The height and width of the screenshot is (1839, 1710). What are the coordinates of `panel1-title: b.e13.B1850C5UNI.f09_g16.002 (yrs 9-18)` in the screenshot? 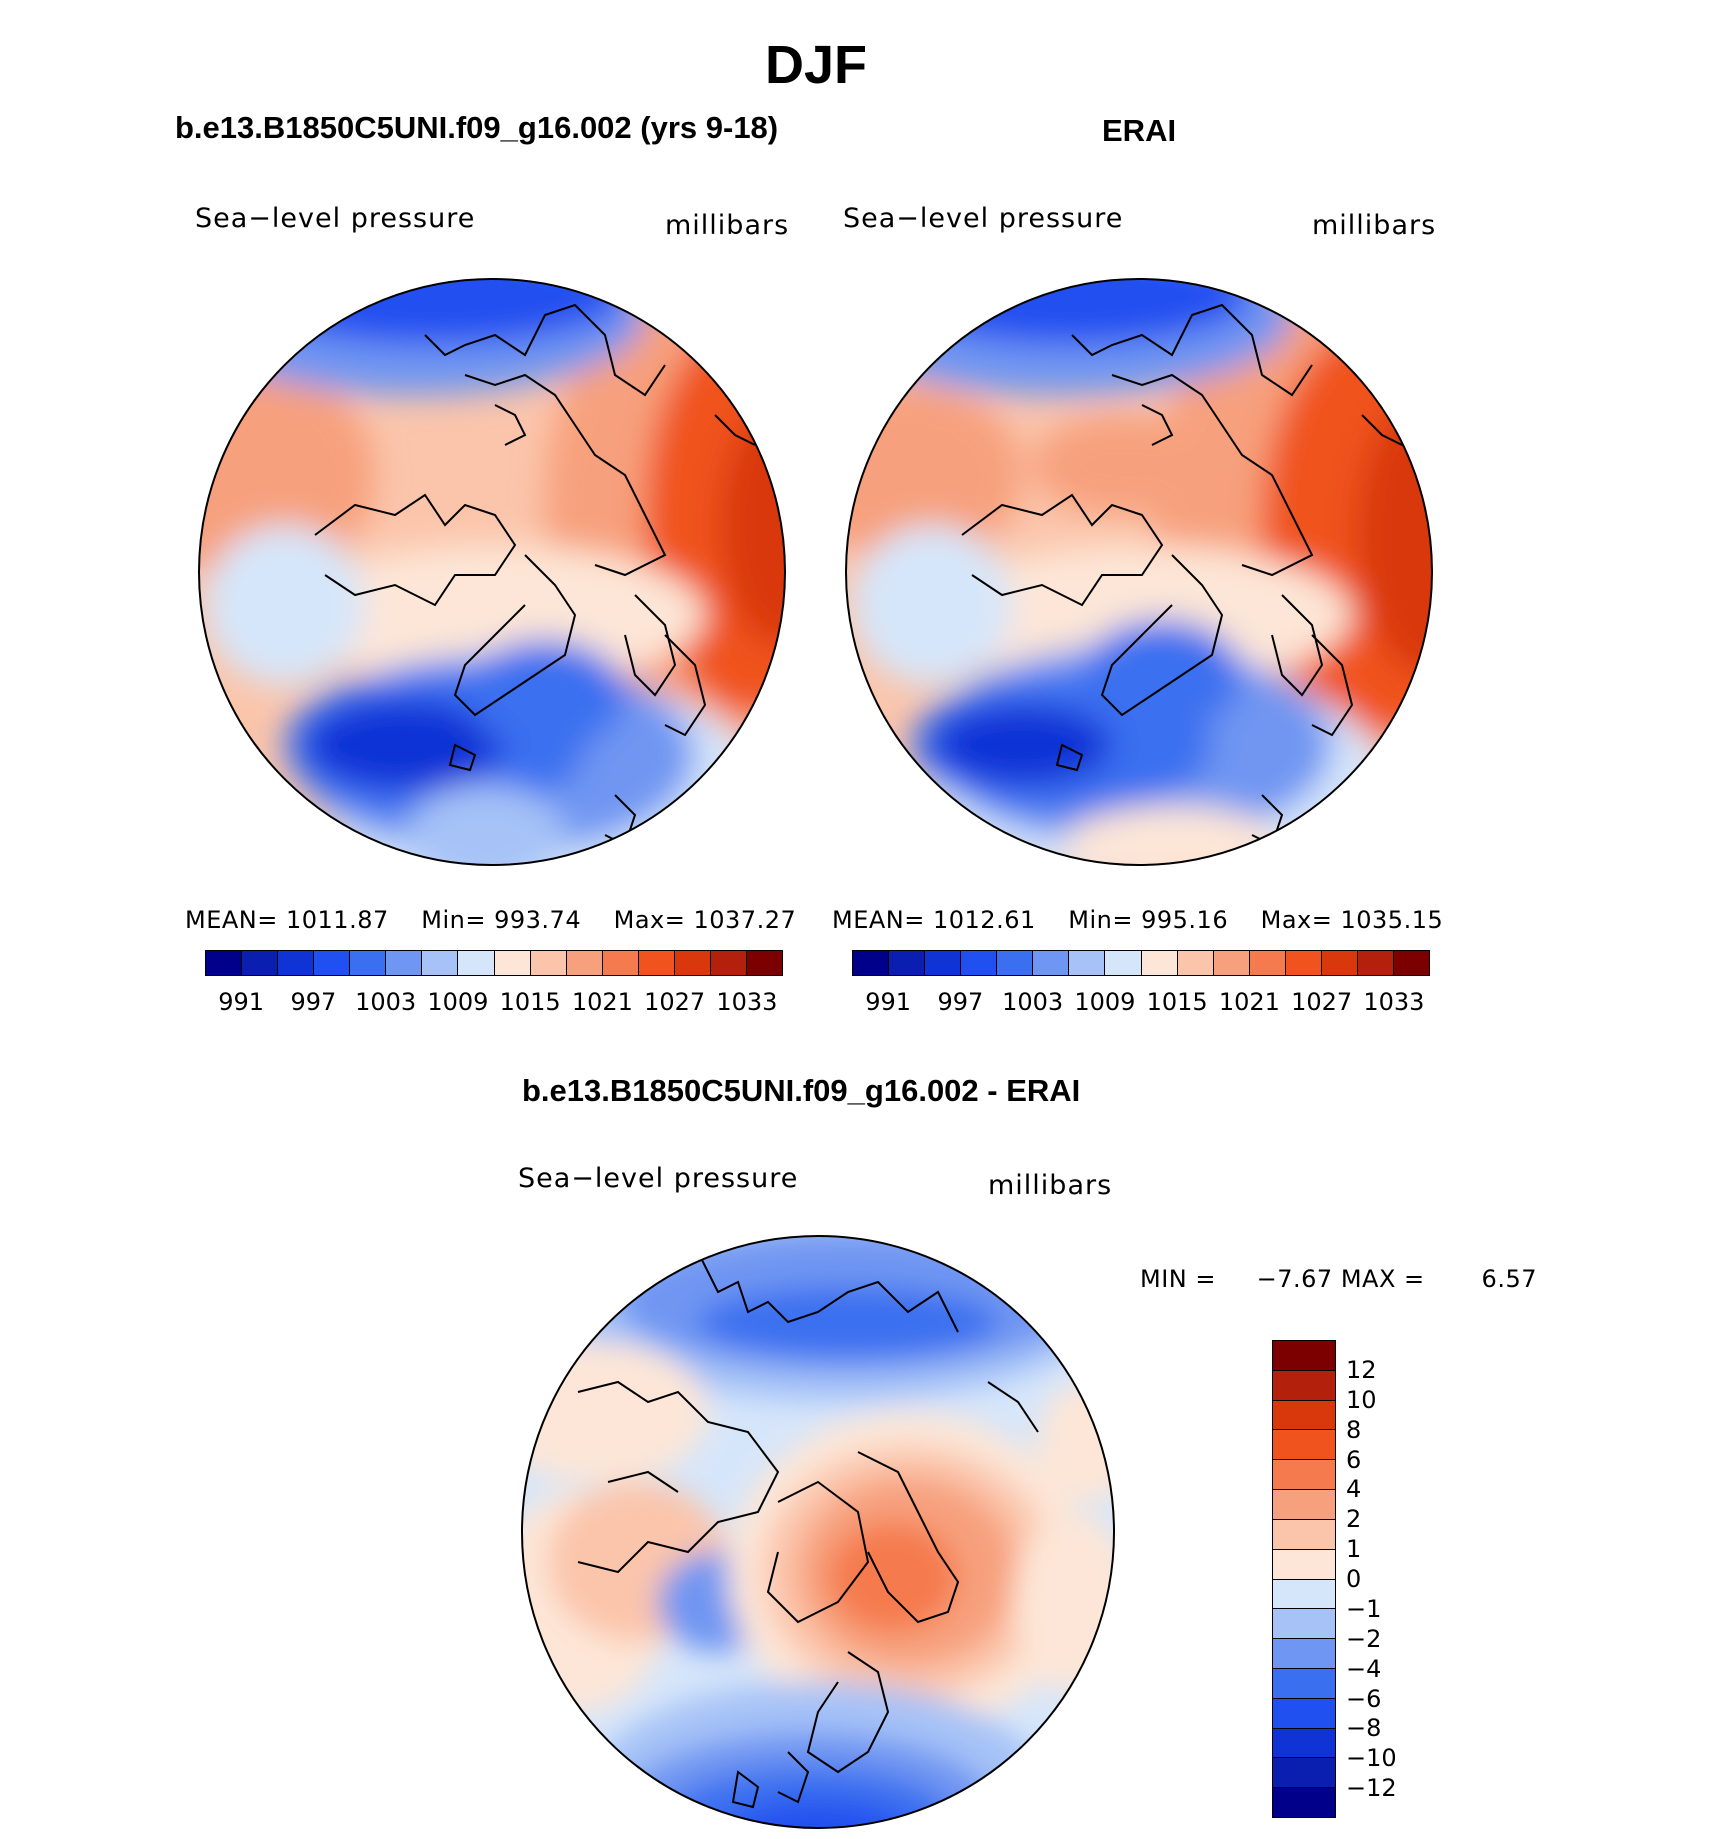 It's located at (477, 127).